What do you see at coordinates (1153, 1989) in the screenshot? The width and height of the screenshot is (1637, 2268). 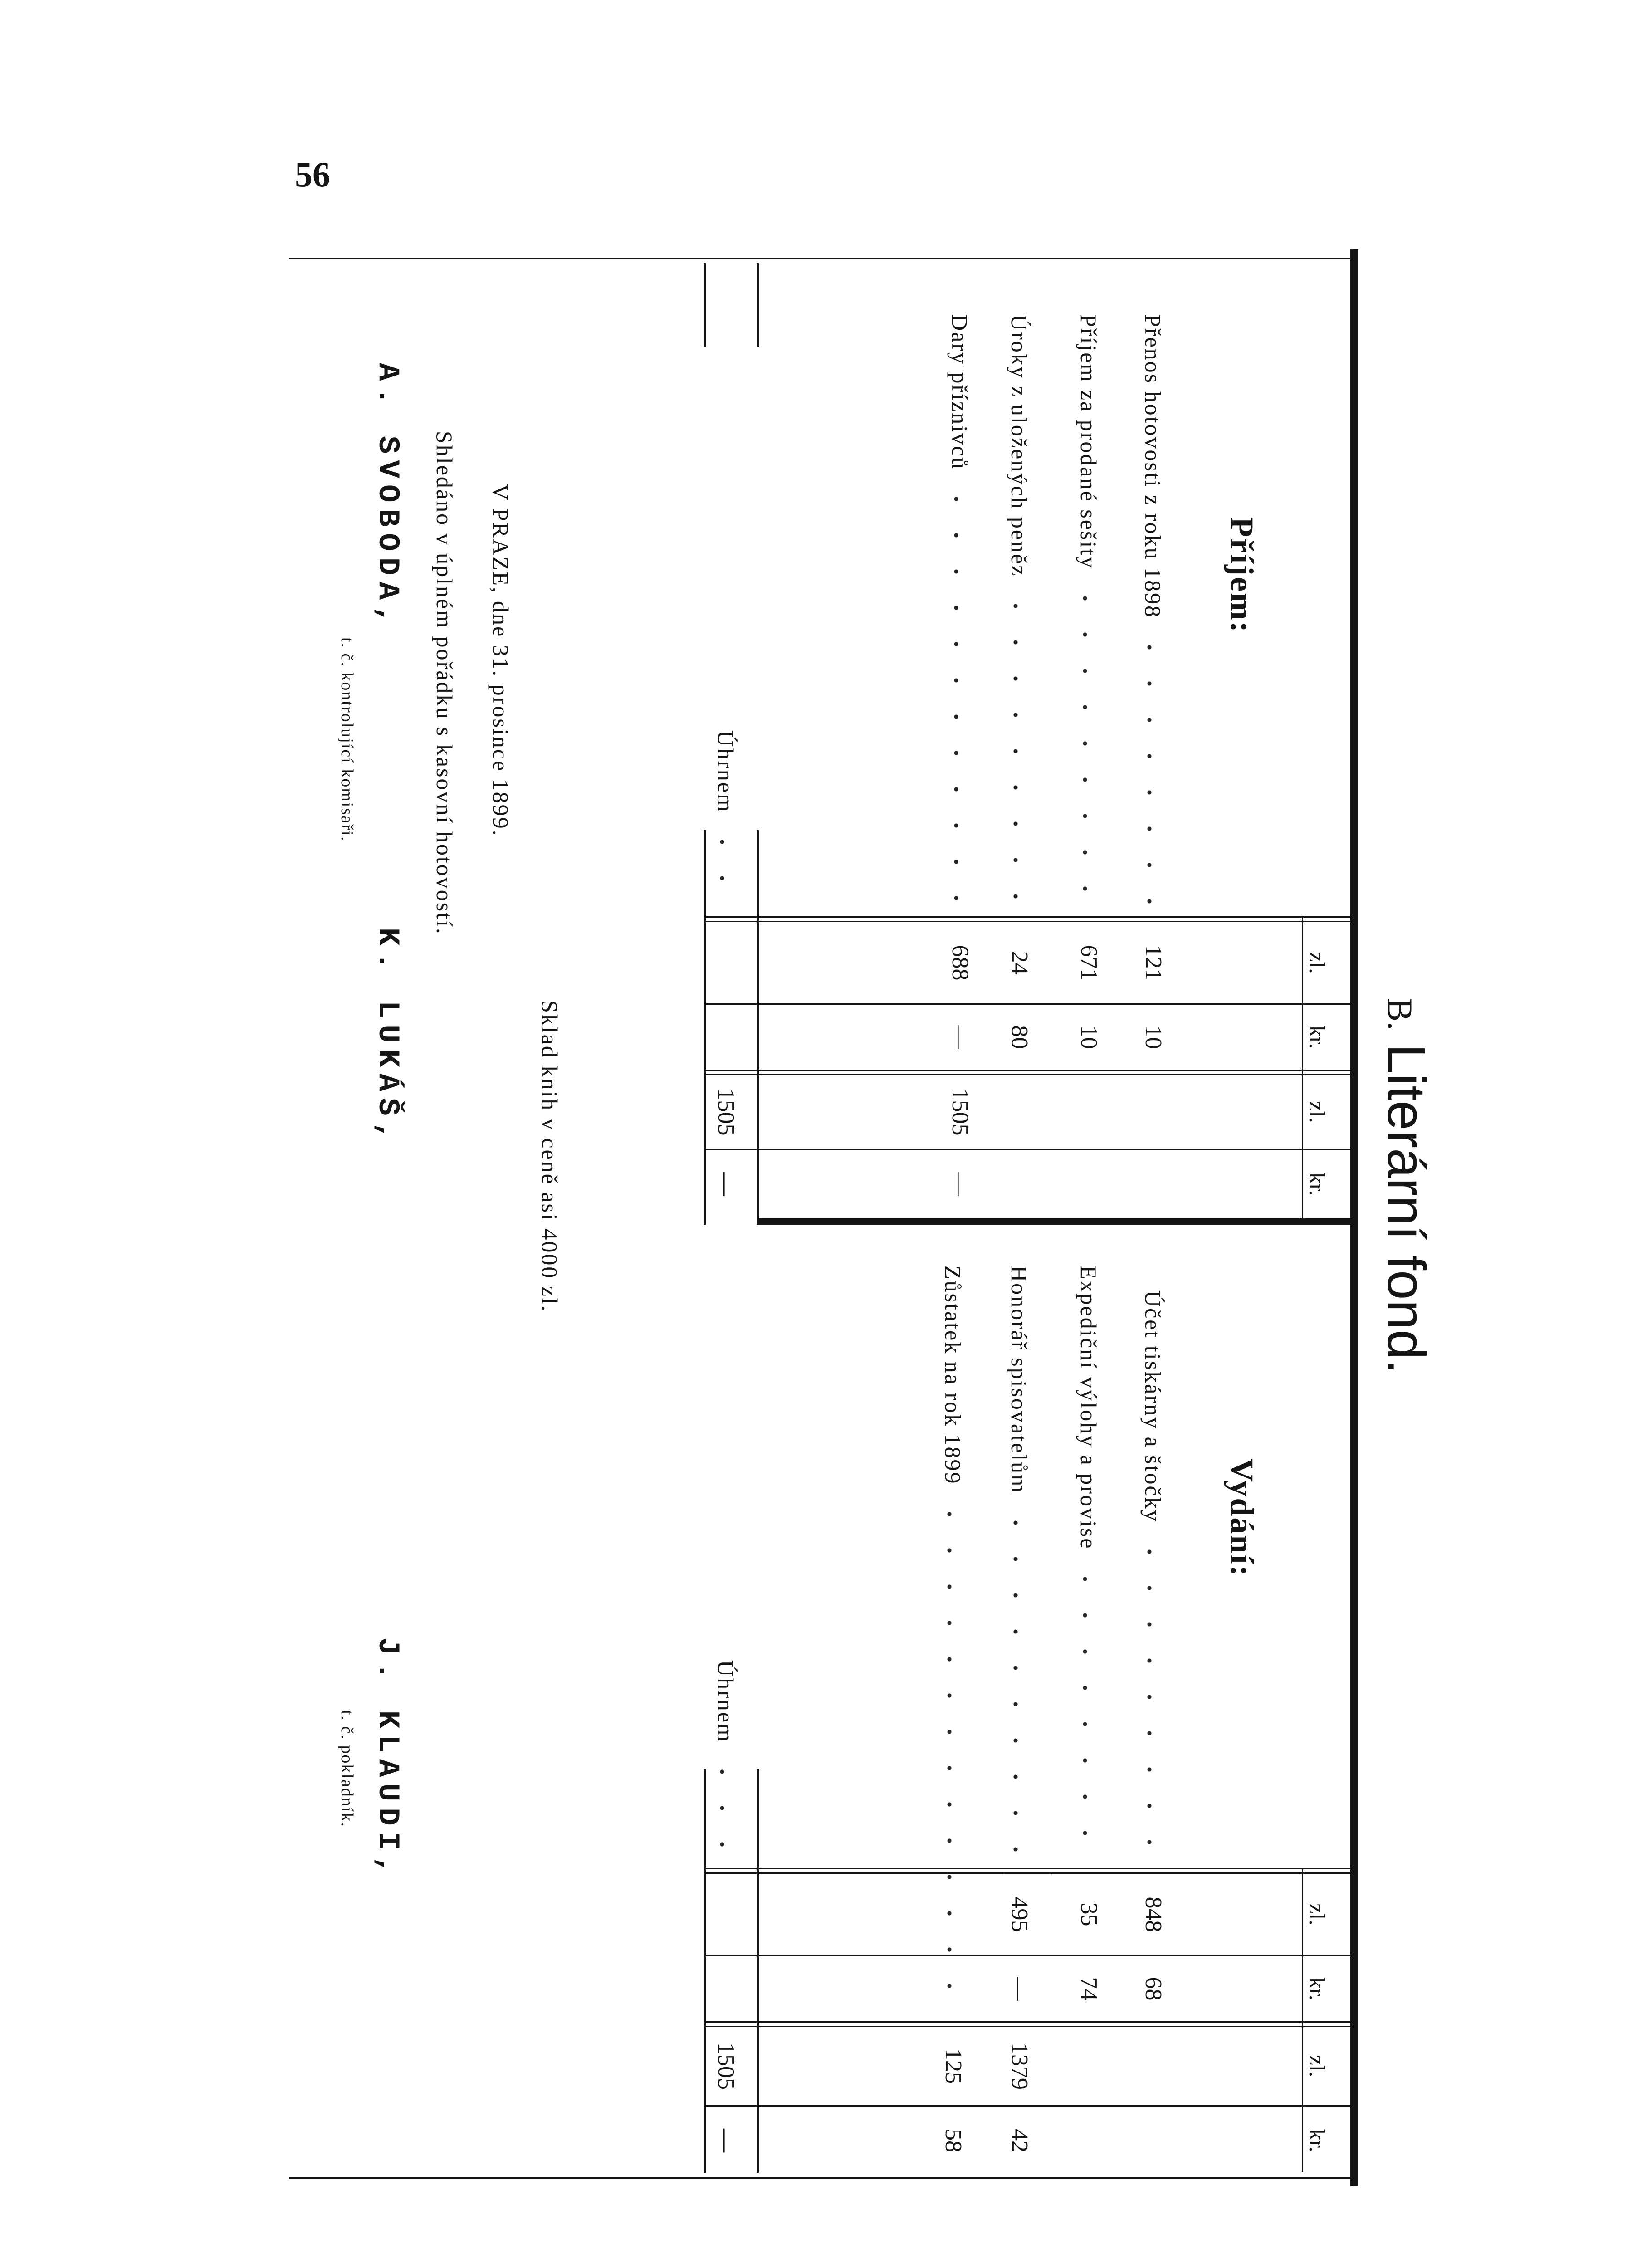 I see `cell-kr: 68` at bounding box center [1153, 1989].